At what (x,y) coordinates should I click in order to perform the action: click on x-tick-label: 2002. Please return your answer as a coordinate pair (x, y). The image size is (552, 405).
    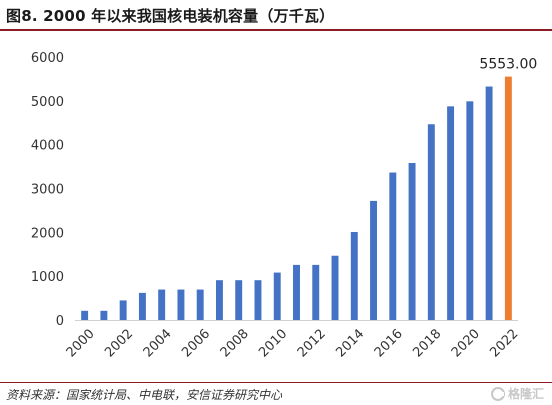
    Looking at the image, I should click on (119, 343).